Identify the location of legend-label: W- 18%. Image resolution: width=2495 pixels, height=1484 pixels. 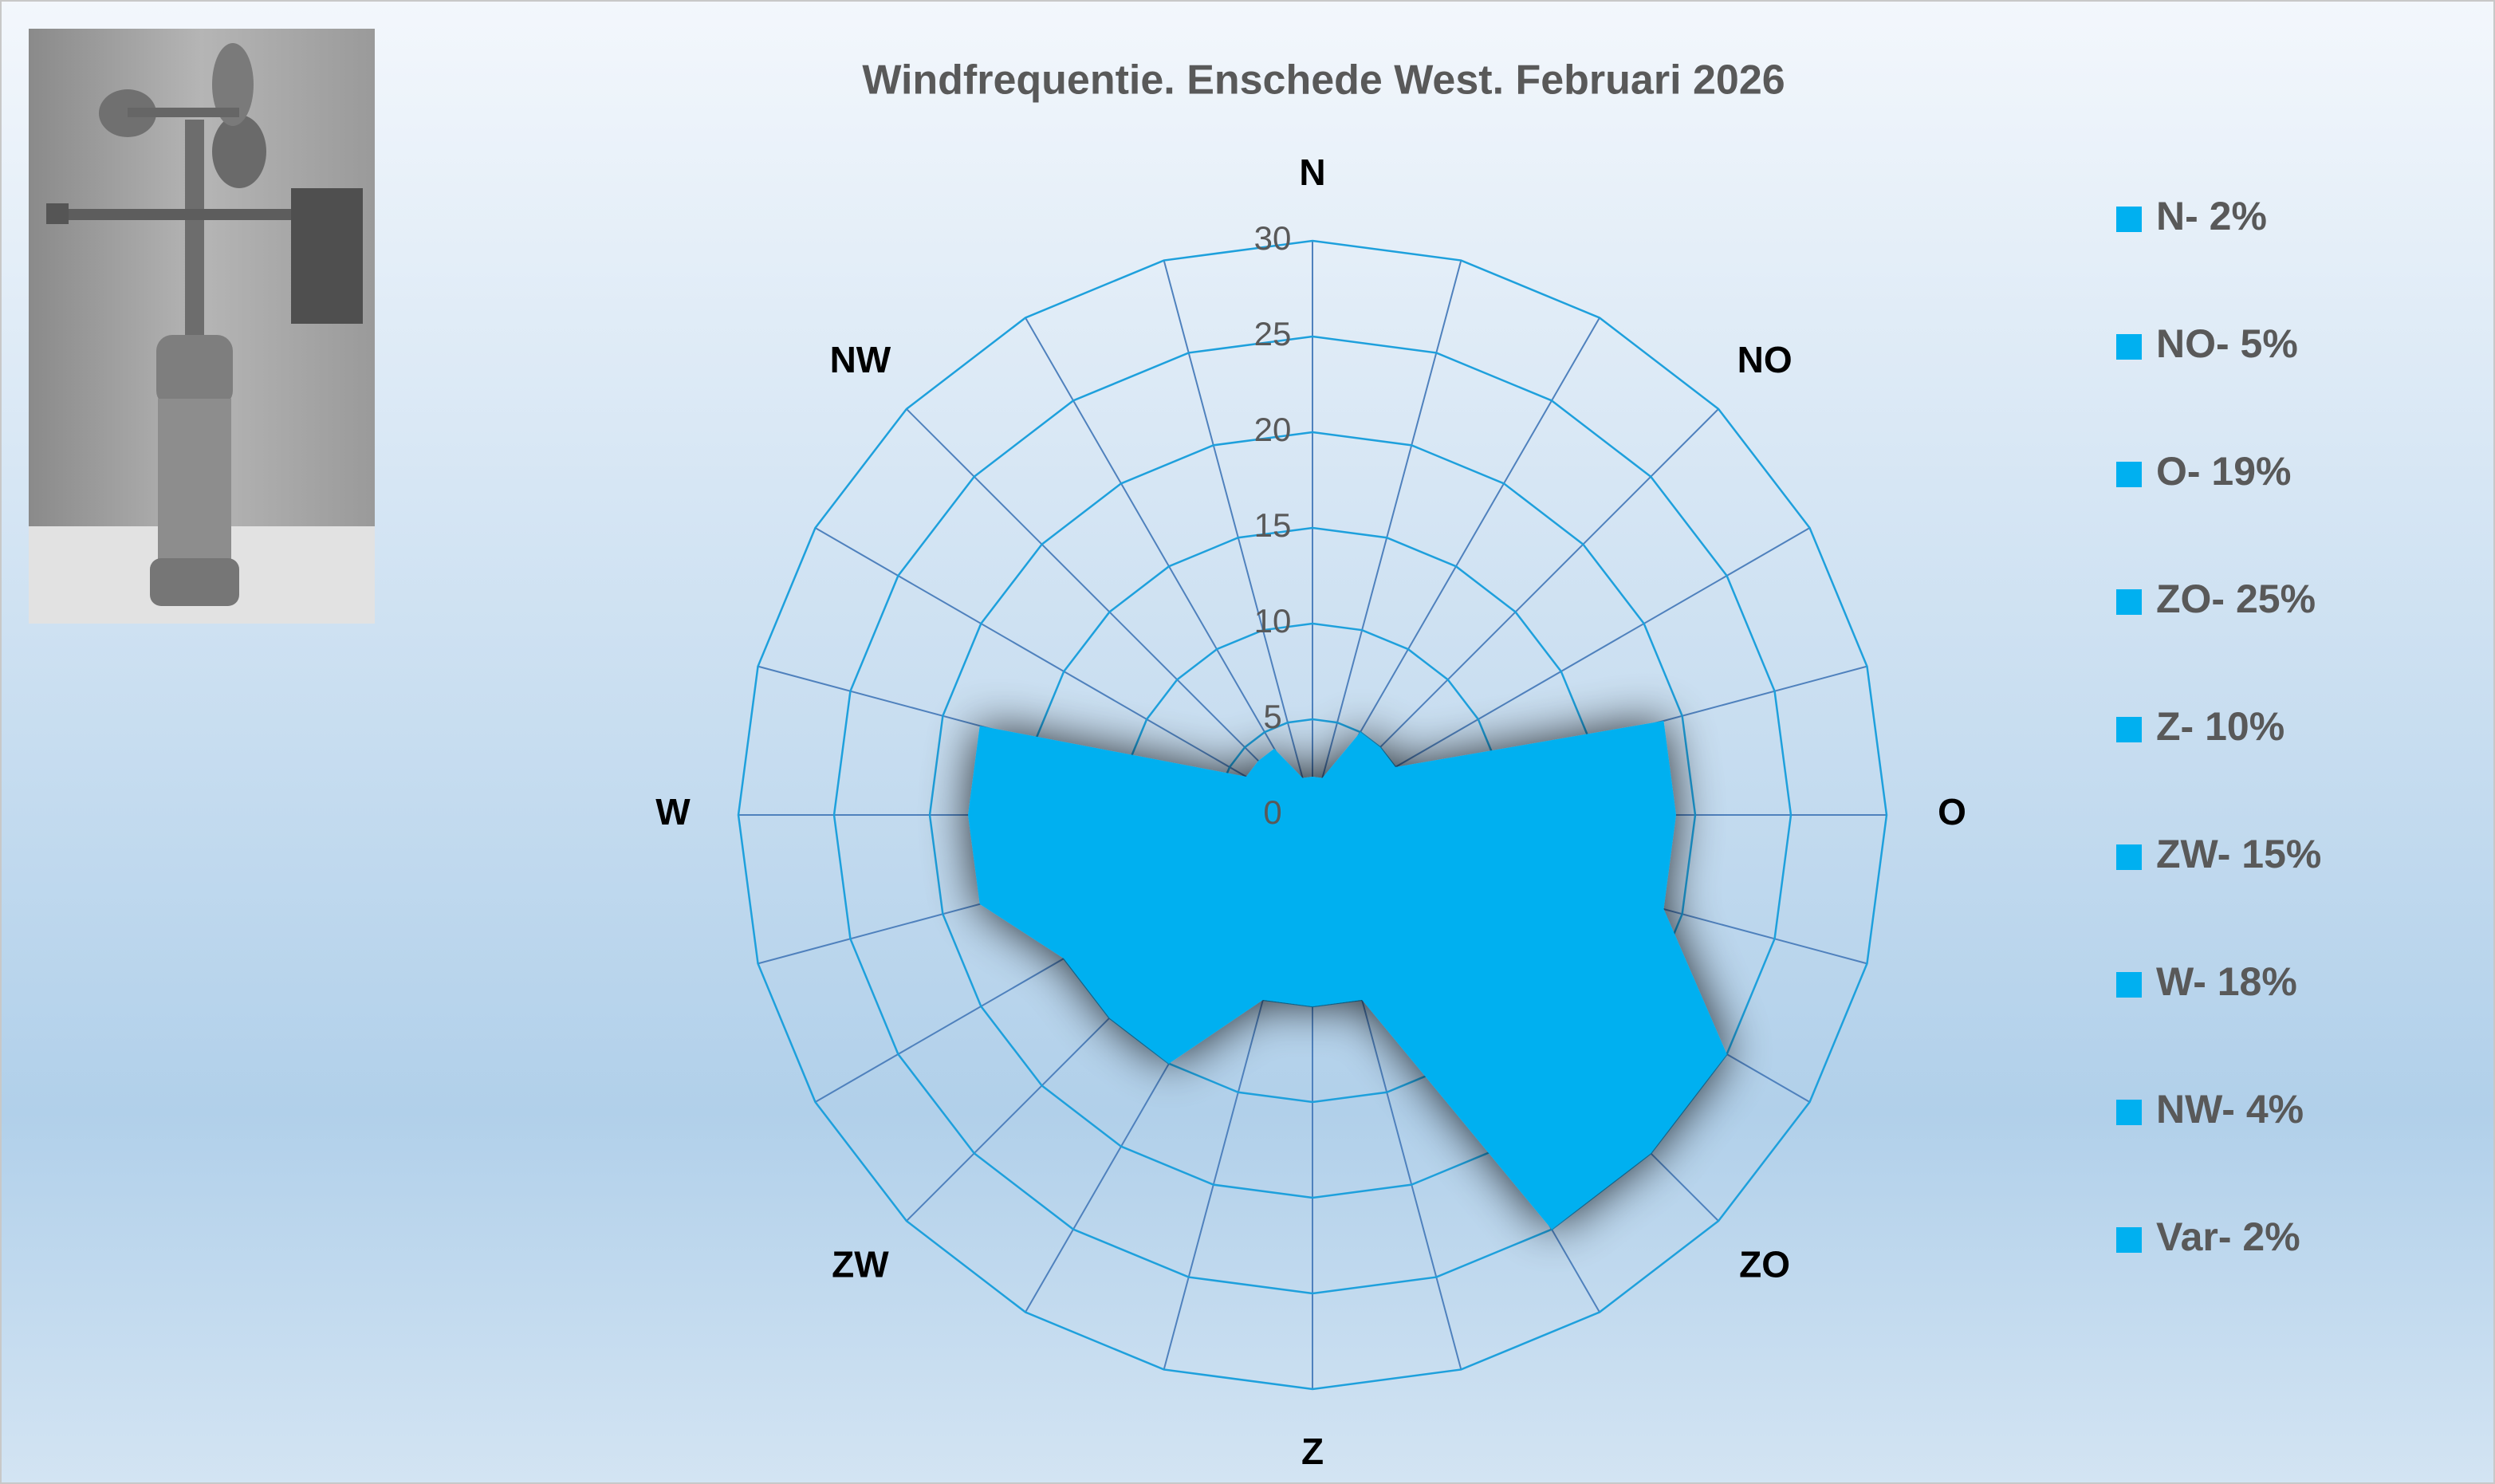
(2226, 981).